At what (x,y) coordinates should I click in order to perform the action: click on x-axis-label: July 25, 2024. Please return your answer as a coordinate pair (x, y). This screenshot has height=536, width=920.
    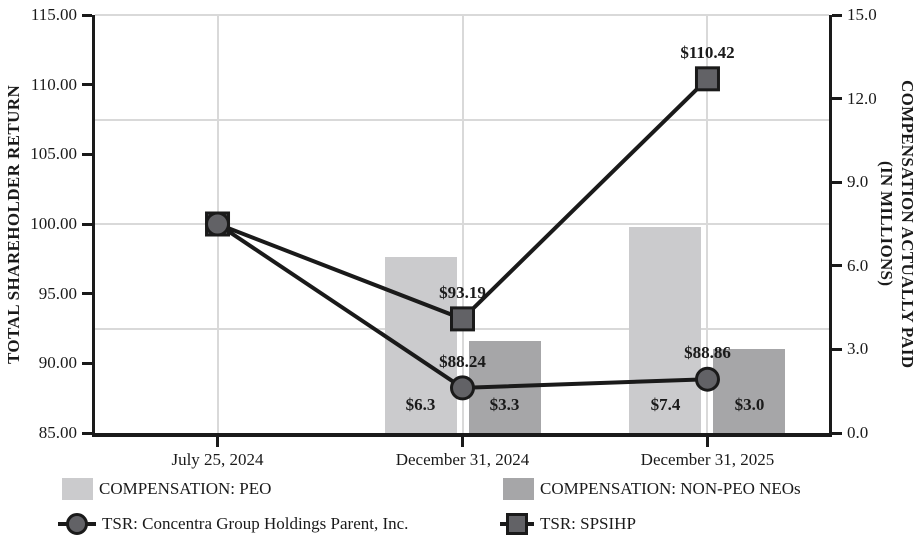
    Looking at the image, I should click on (217, 459).